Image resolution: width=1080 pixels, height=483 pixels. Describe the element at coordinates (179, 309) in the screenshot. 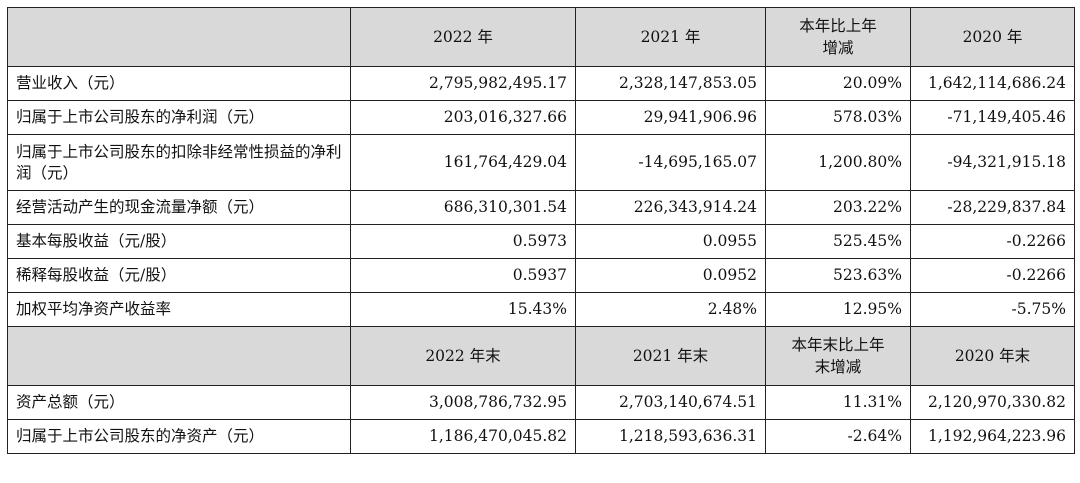

I see `row-label: 加权平均净资产收益率` at that location.